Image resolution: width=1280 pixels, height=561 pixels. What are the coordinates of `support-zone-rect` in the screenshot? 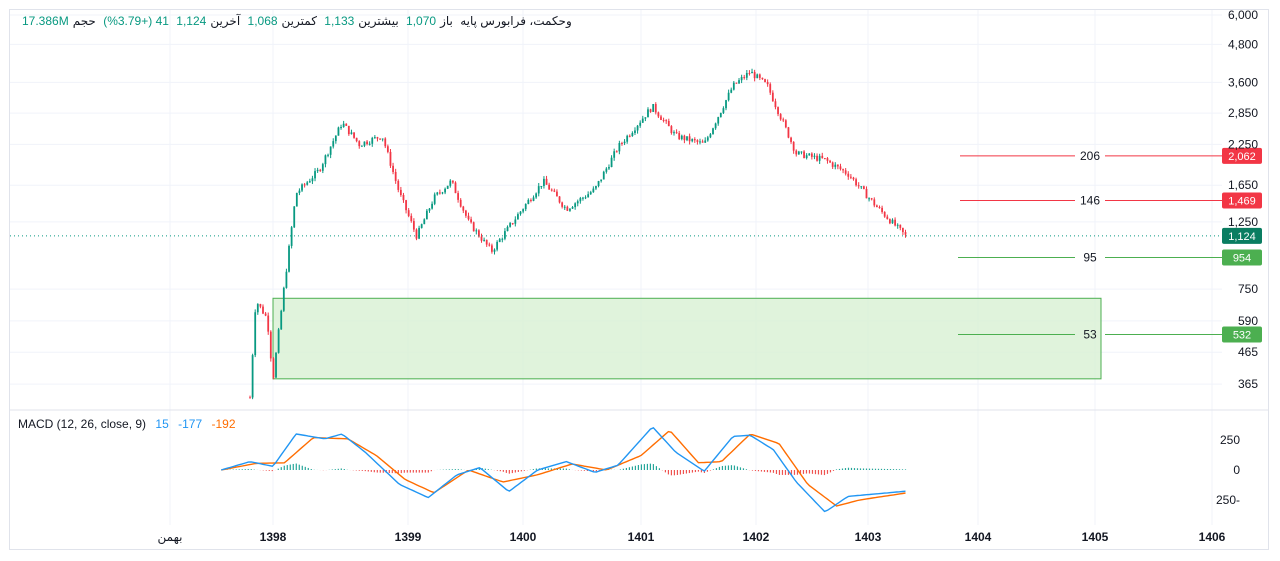 It's located at (687, 338).